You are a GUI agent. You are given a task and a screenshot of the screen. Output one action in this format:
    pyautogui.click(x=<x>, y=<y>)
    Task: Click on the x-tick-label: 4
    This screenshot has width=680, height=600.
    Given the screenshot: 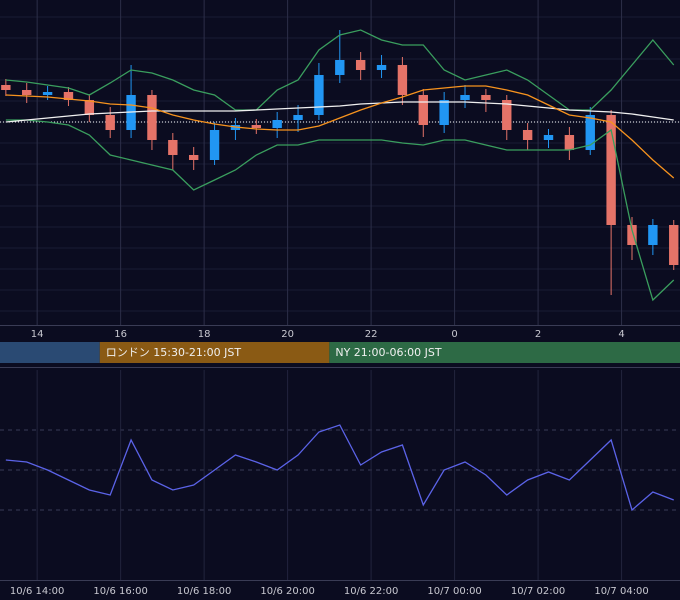 What is the action you would take?
    pyautogui.click(x=621, y=334)
    